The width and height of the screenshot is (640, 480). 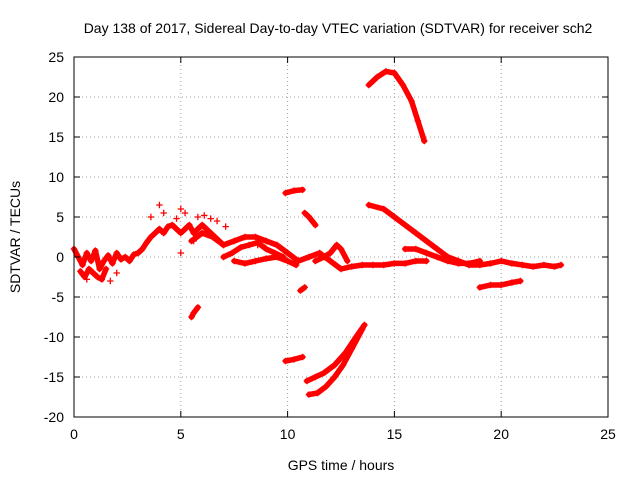 I want to click on y-tick-label: 10, so click(x=56, y=177).